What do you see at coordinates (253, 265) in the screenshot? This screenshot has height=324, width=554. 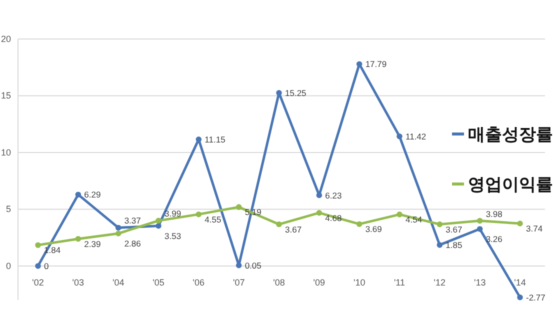 I see `data-label: 0.05` at bounding box center [253, 265].